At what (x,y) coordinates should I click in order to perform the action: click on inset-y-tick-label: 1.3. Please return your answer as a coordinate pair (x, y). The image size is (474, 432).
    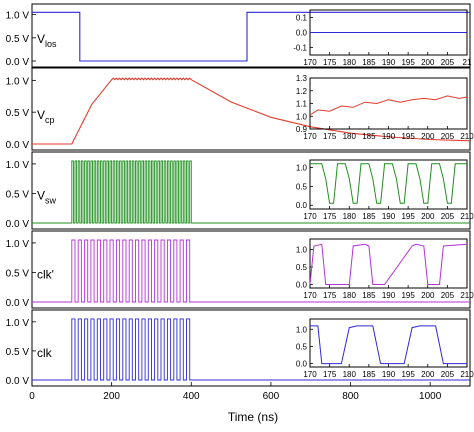
    Looking at the image, I should click on (302, 78).